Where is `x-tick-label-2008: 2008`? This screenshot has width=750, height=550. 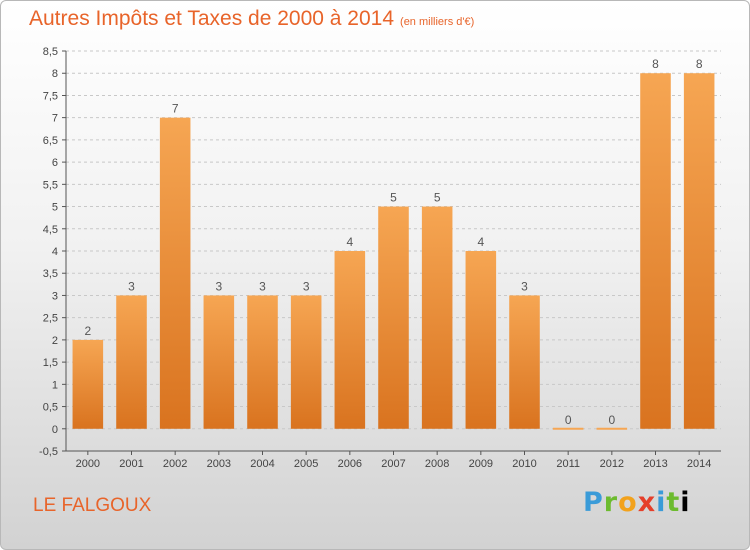 x-tick-label-2008: 2008 is located at coordinates (437, 464).